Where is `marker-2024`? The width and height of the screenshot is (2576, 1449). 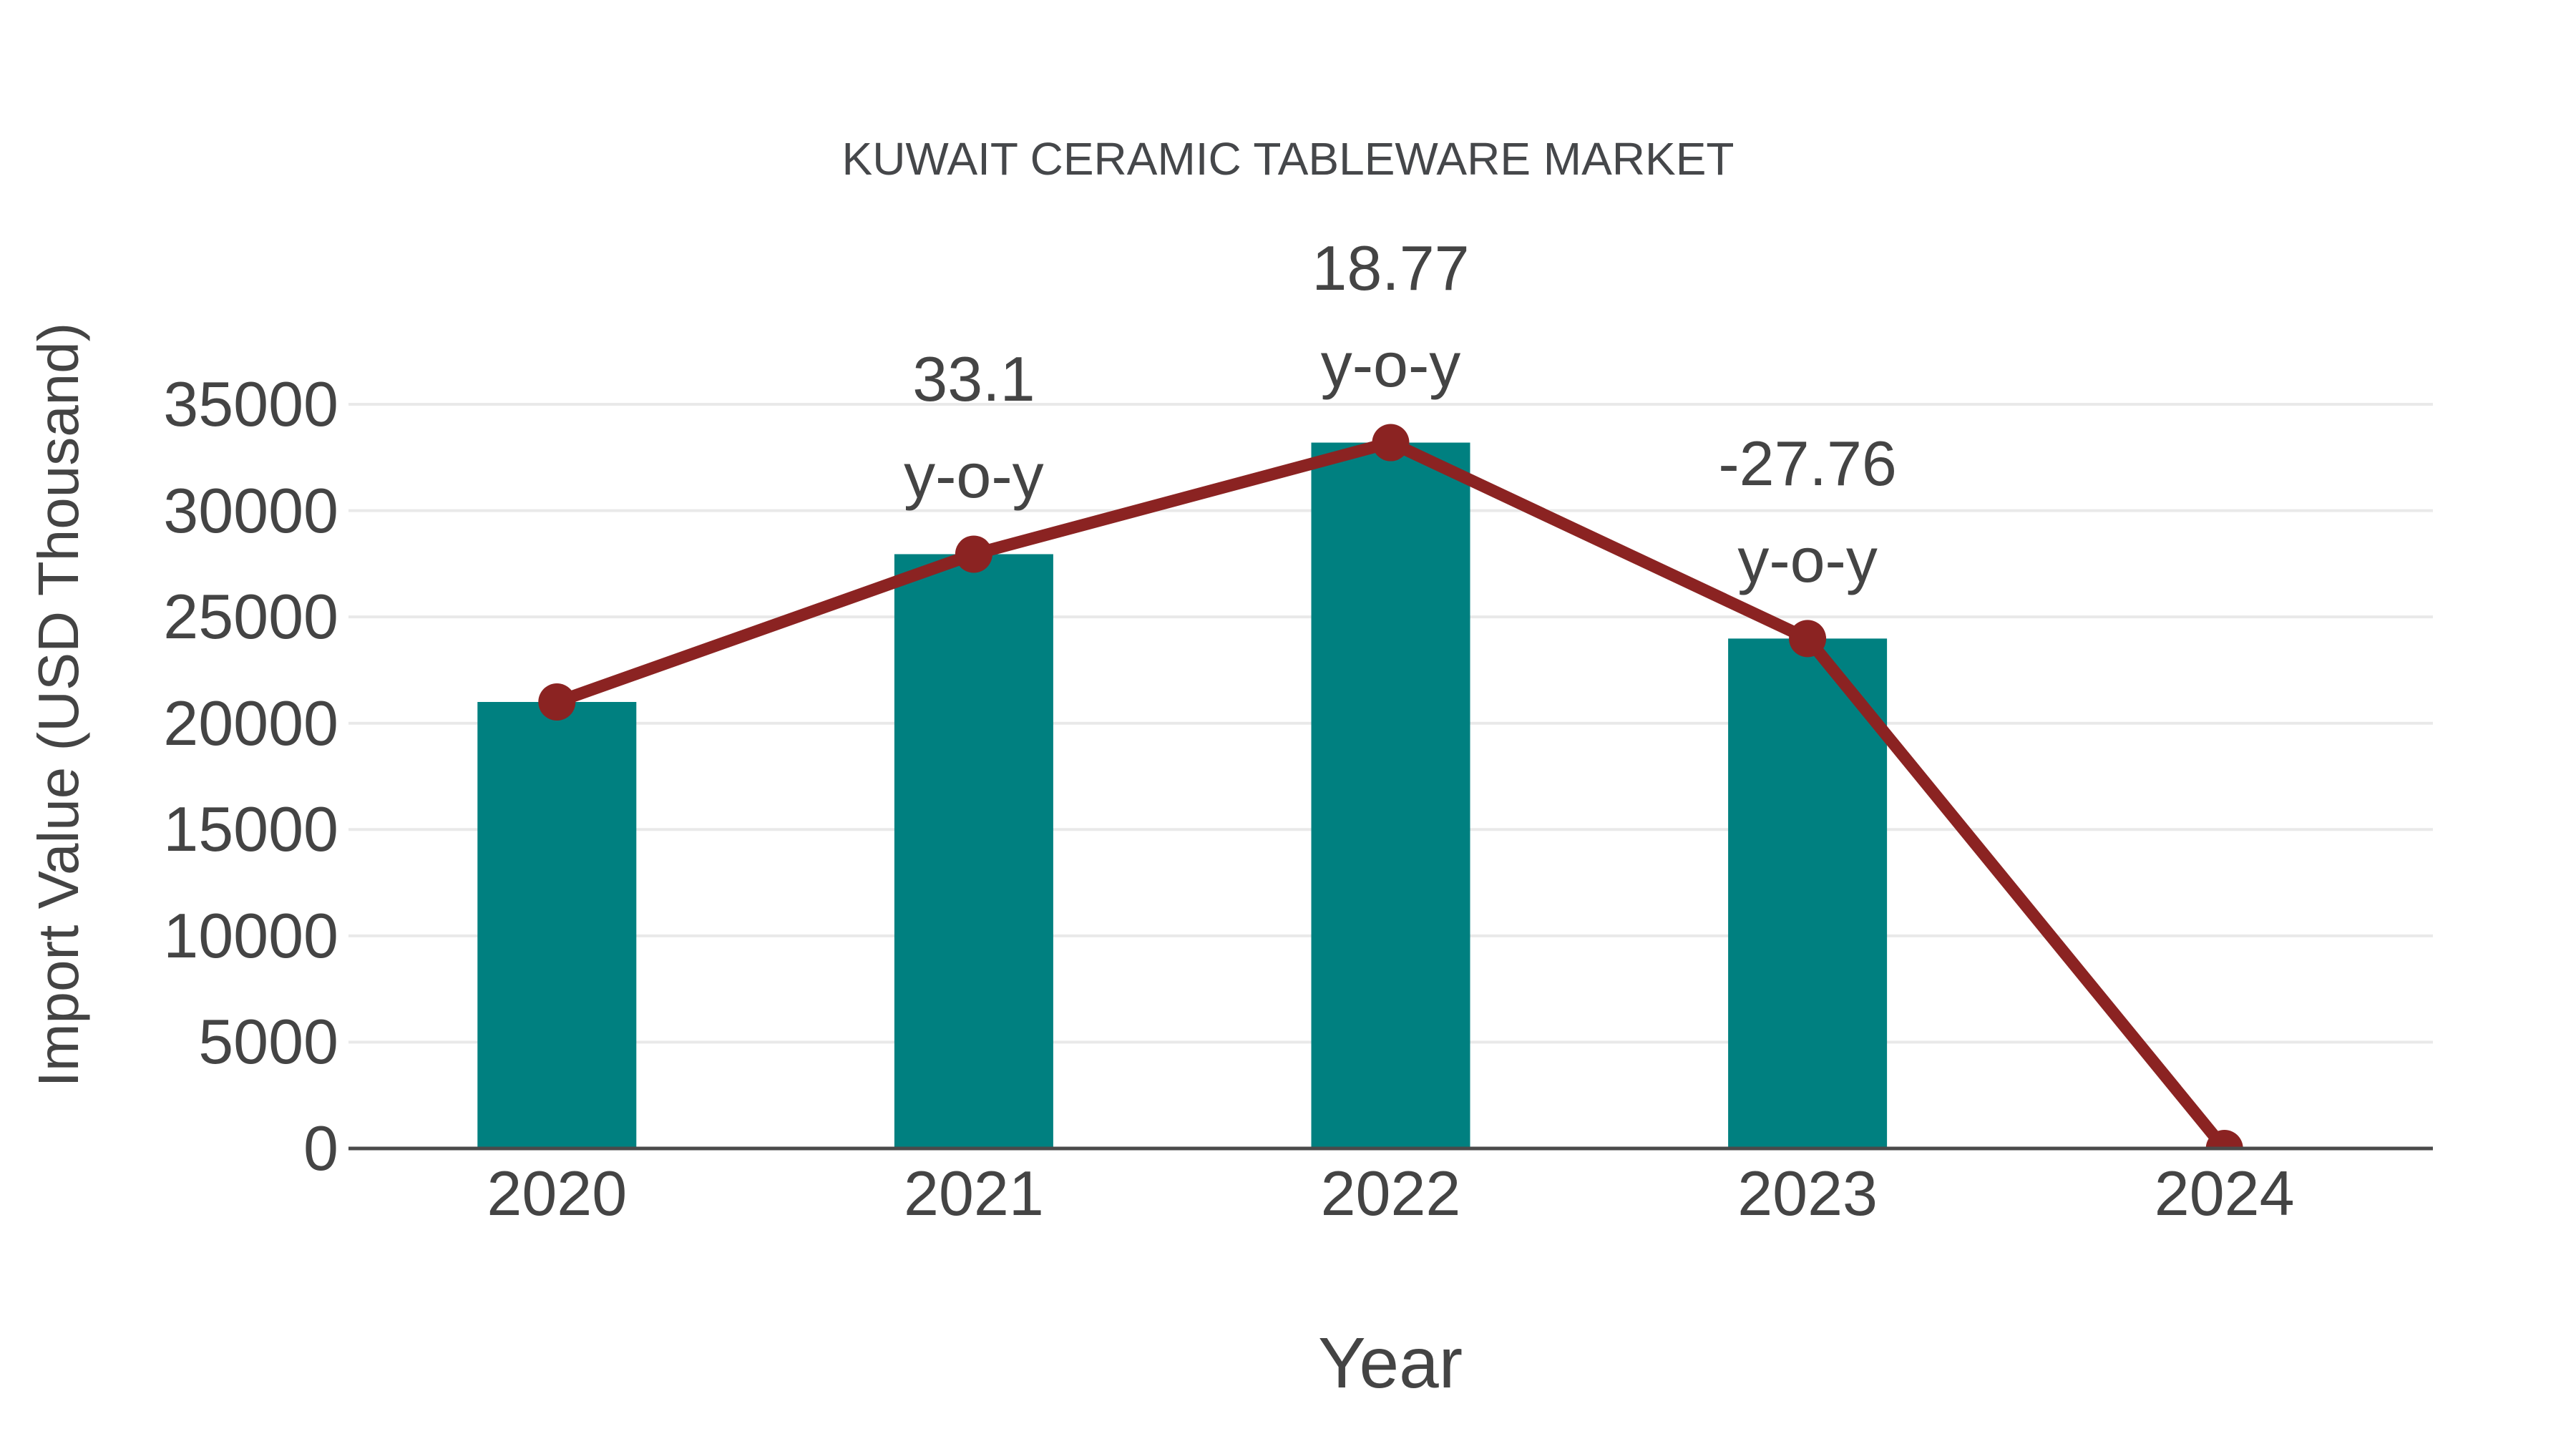 marker-2024 is located at coordinates (2224, 1139).